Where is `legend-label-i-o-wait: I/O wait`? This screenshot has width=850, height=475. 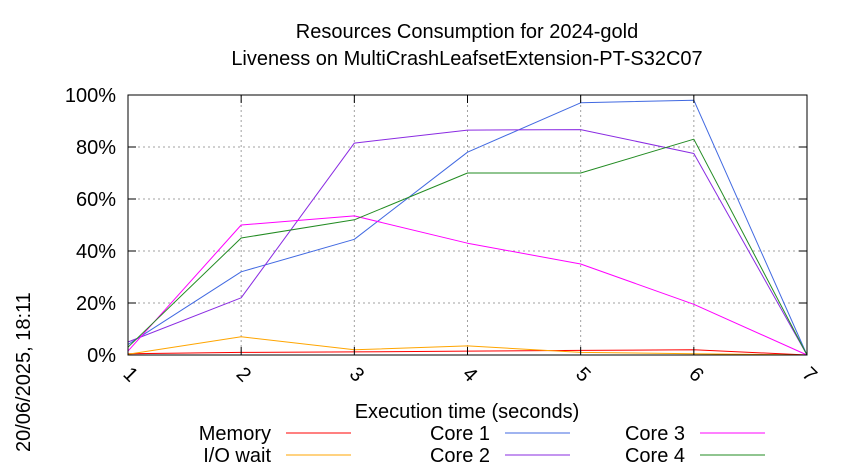
legend-label-i-o-wait: I/O wait is located at coordinates (237, 456).